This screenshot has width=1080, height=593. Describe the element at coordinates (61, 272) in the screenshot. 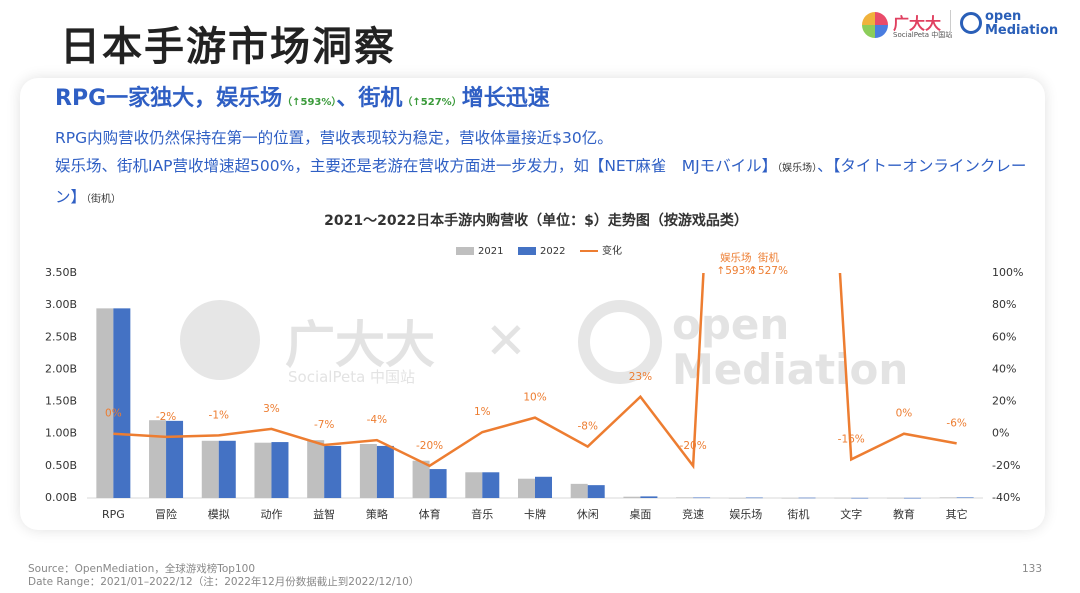

I see `y-tick-label: 3.50B` at that location.